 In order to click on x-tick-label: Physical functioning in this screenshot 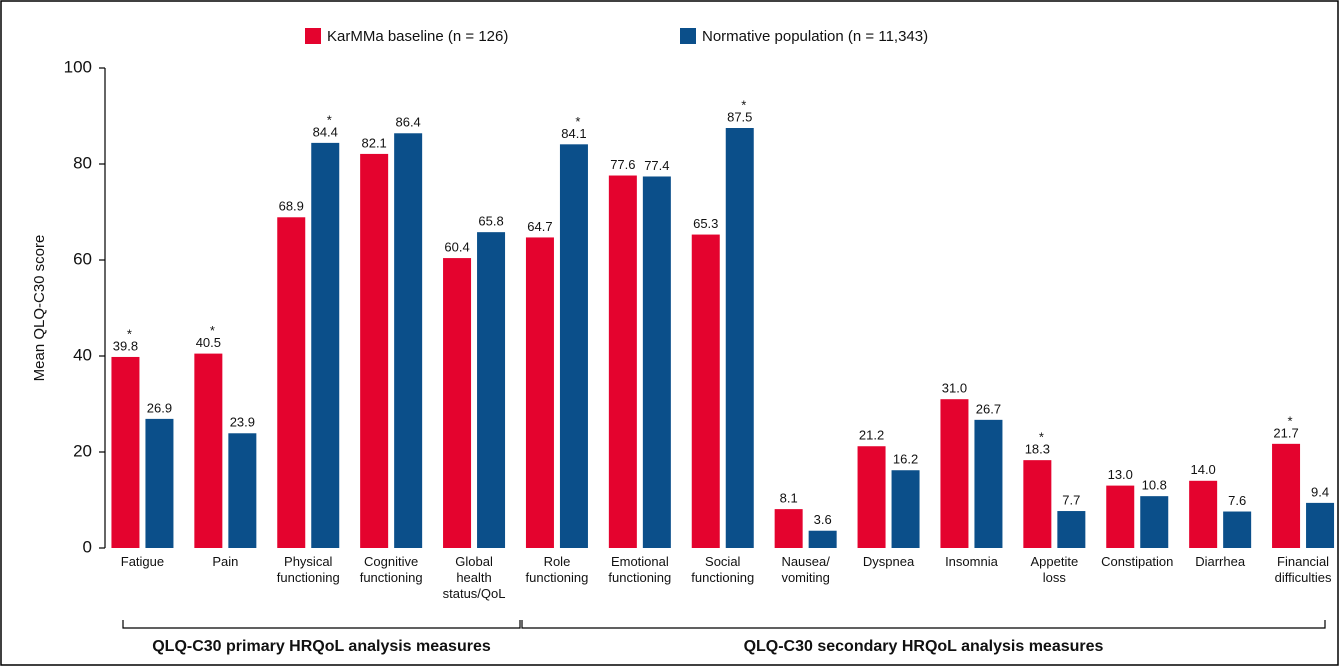, I will do `click(308, 569)`.